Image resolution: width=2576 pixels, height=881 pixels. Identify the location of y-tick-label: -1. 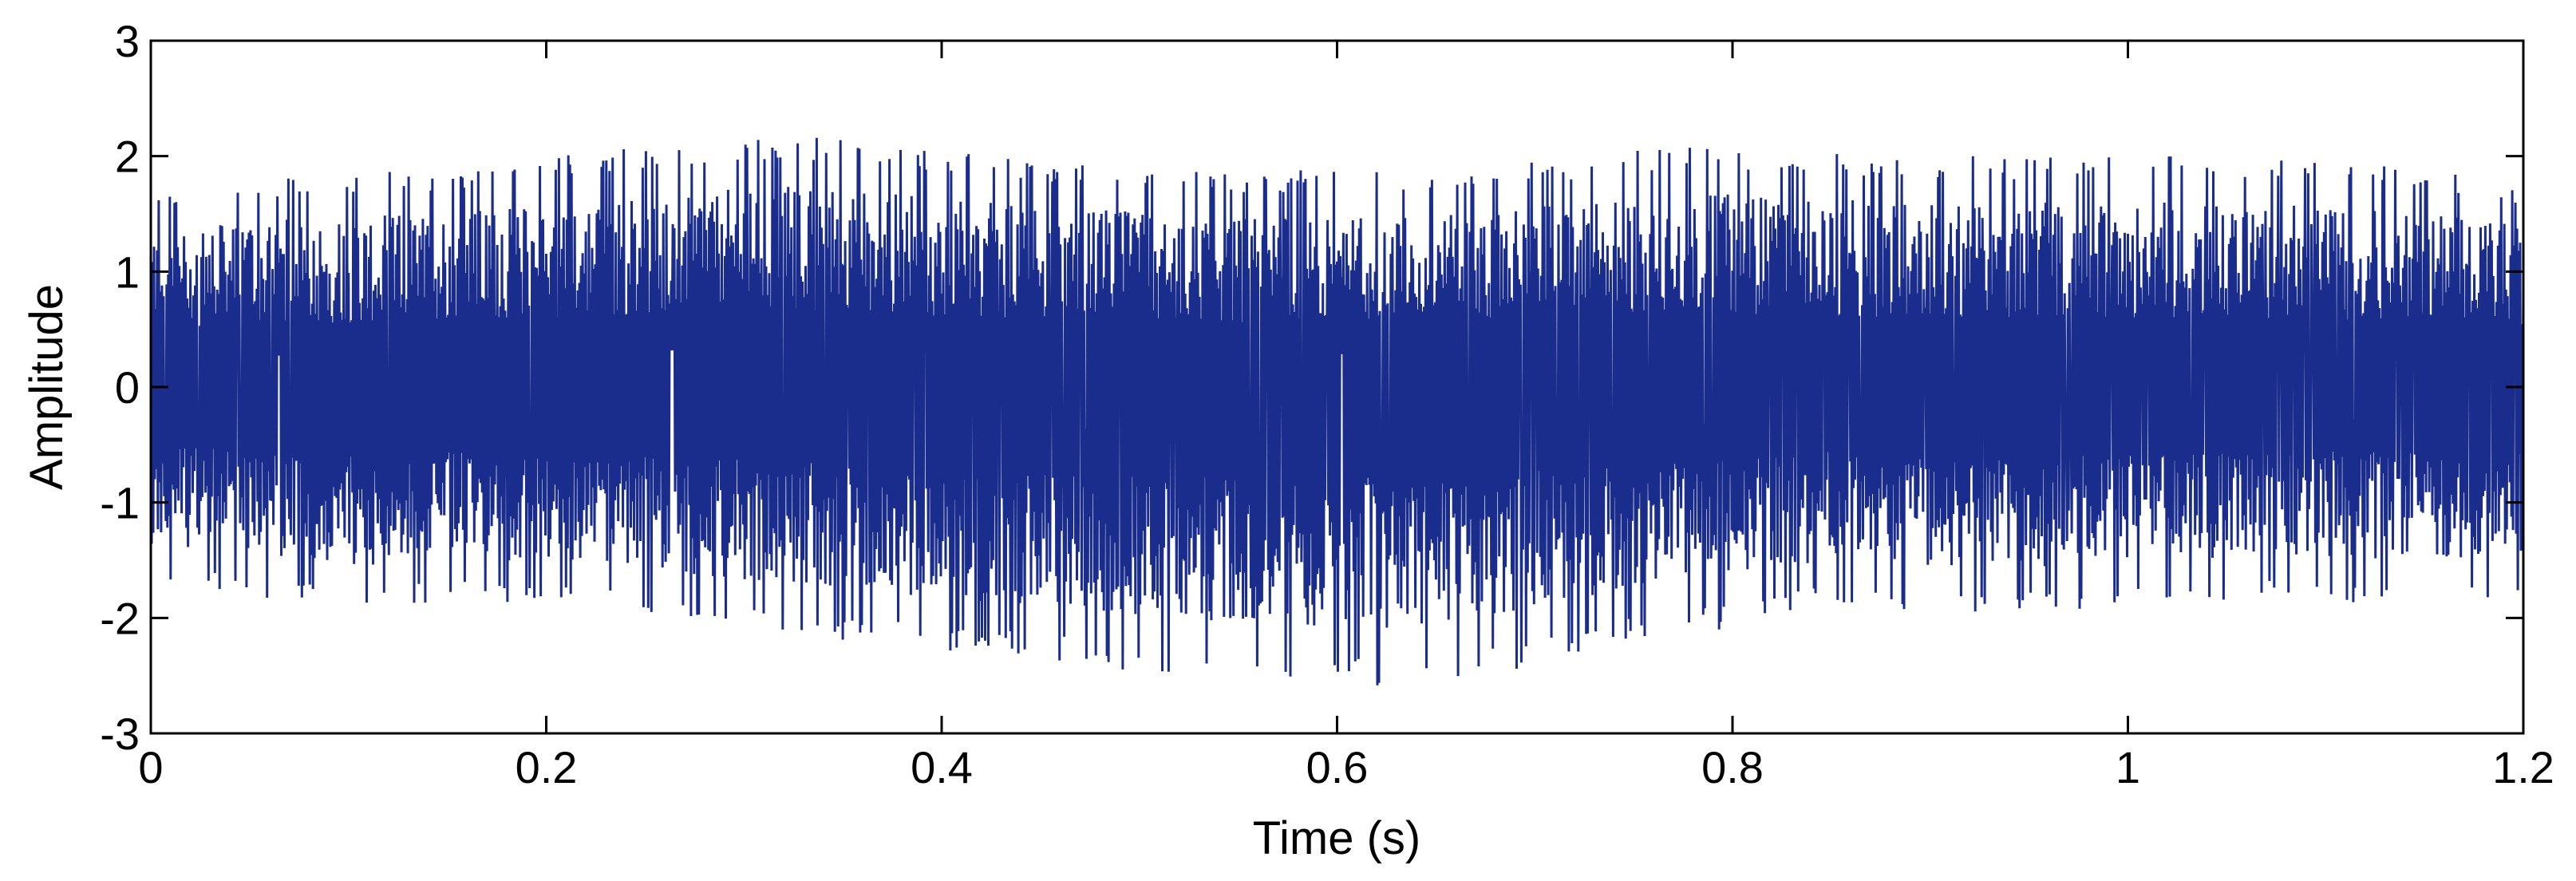
(120, 503).